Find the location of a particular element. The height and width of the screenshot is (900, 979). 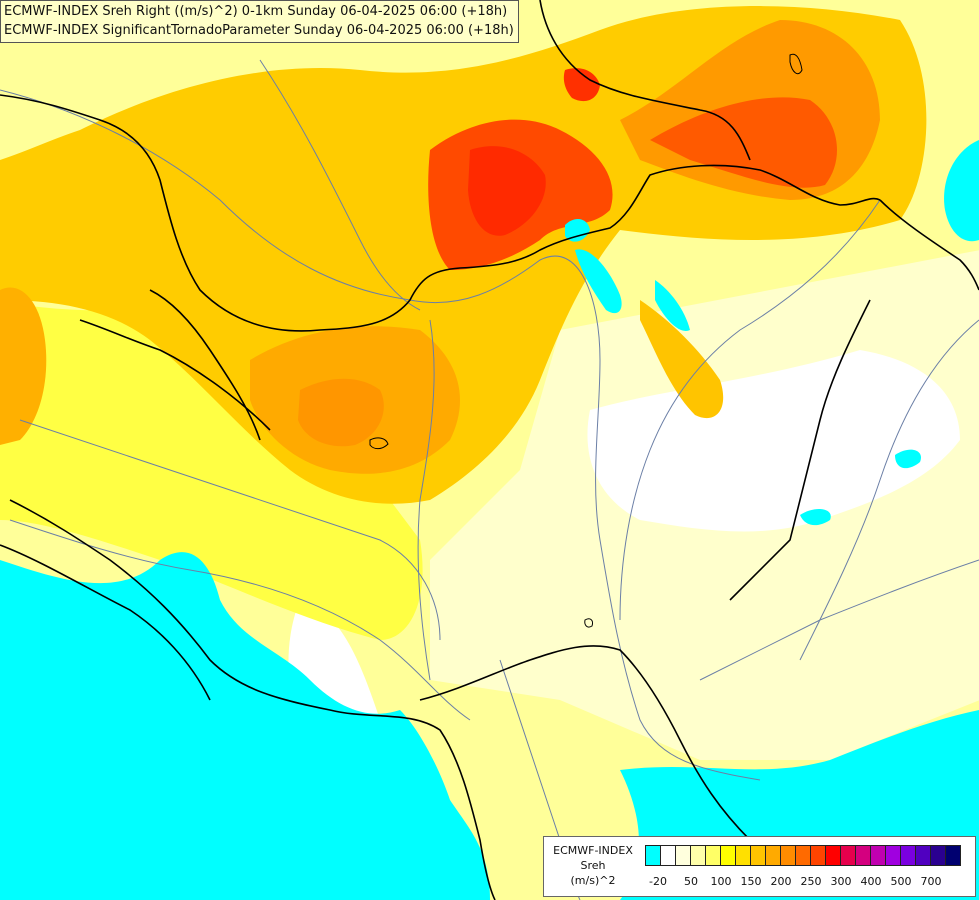

legend-tick-label: 50 is located at coordinates (691, 881).